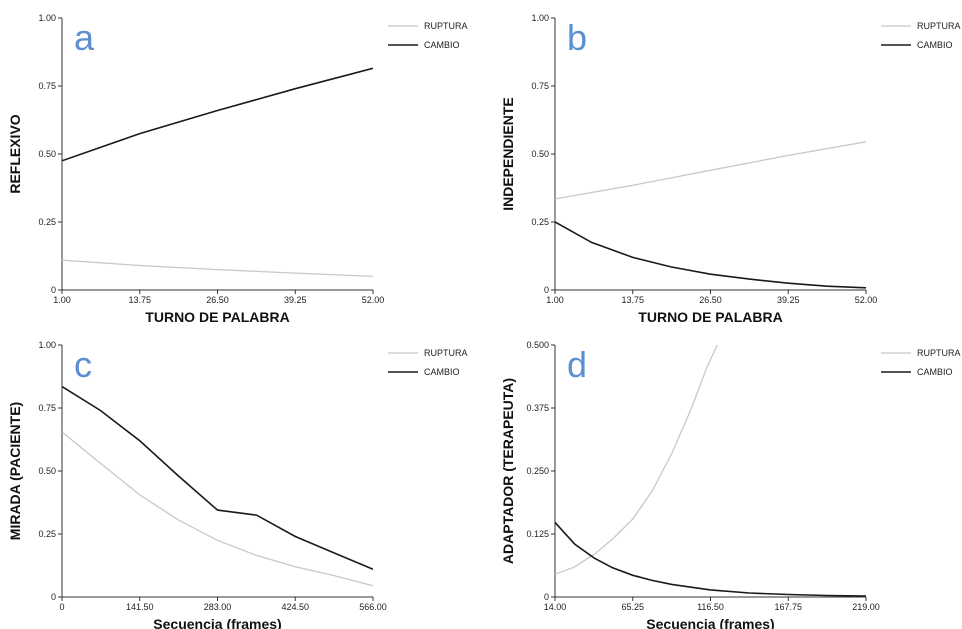 The height and width of the screenshot is (629, 962). I want to click on x-tick-label: 65.25, so click(632, 607).